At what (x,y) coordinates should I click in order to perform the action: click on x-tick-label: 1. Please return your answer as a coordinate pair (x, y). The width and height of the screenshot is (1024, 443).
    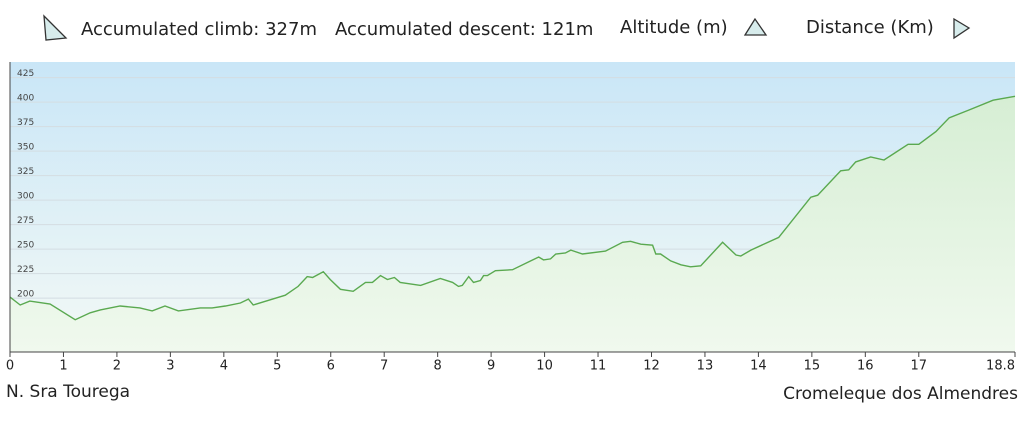
    Looking at the image, I should click on (63, 366).